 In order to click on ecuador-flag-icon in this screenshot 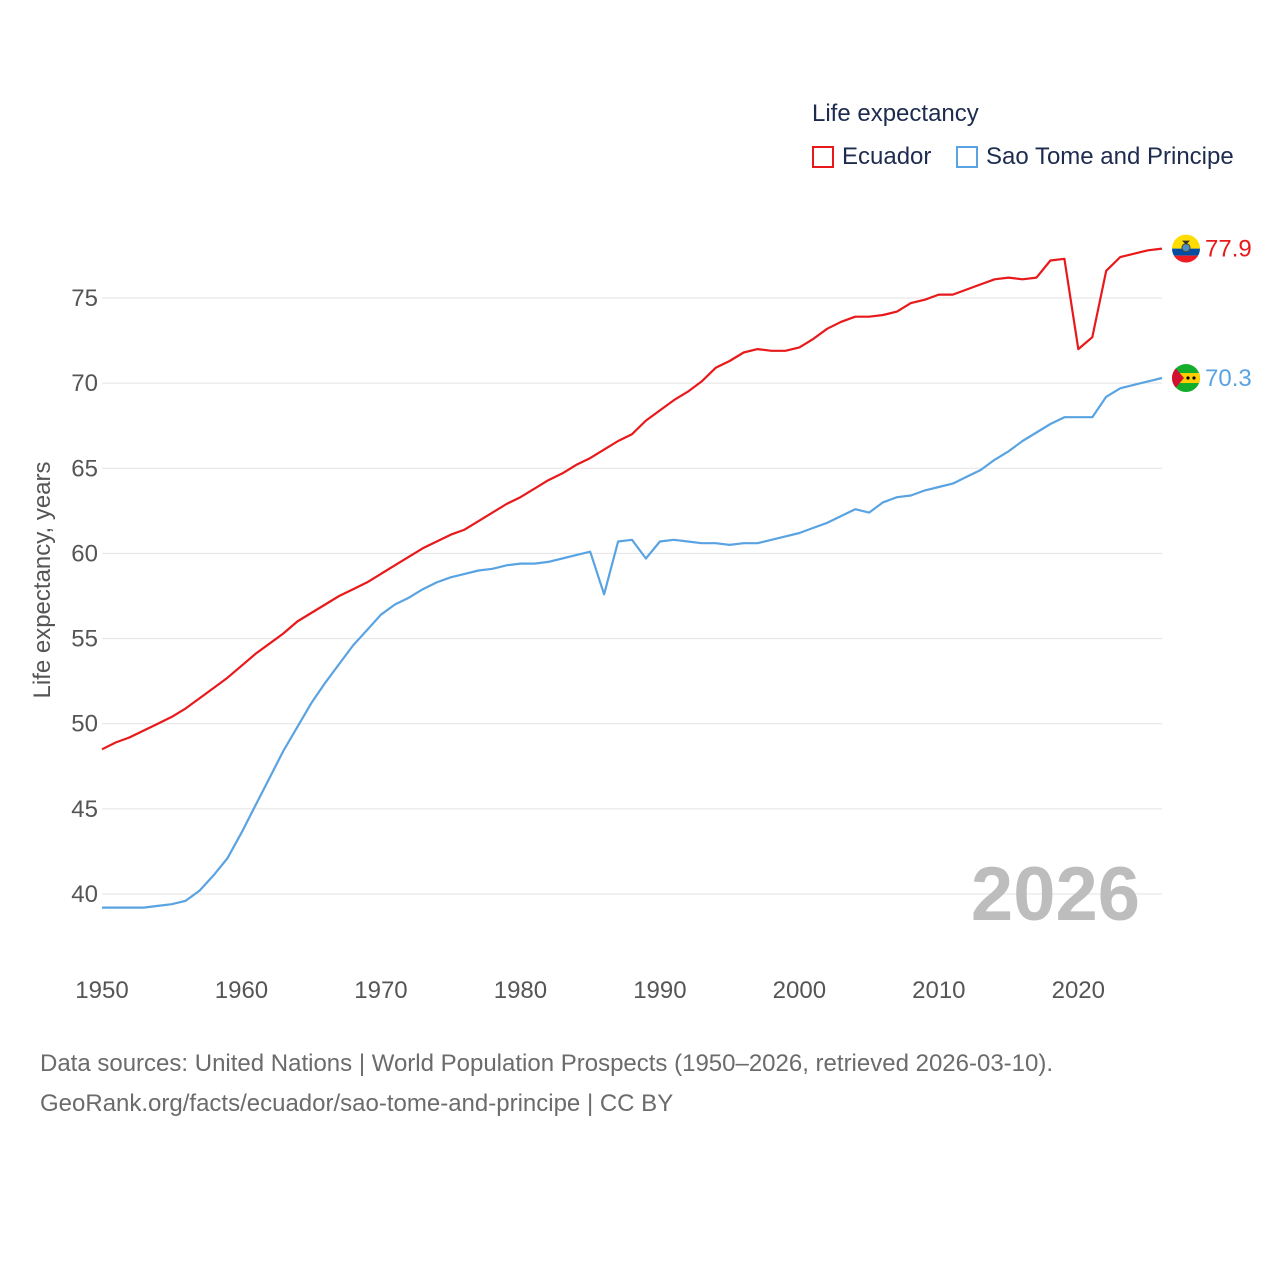, I will do `click(1186, 248)`.